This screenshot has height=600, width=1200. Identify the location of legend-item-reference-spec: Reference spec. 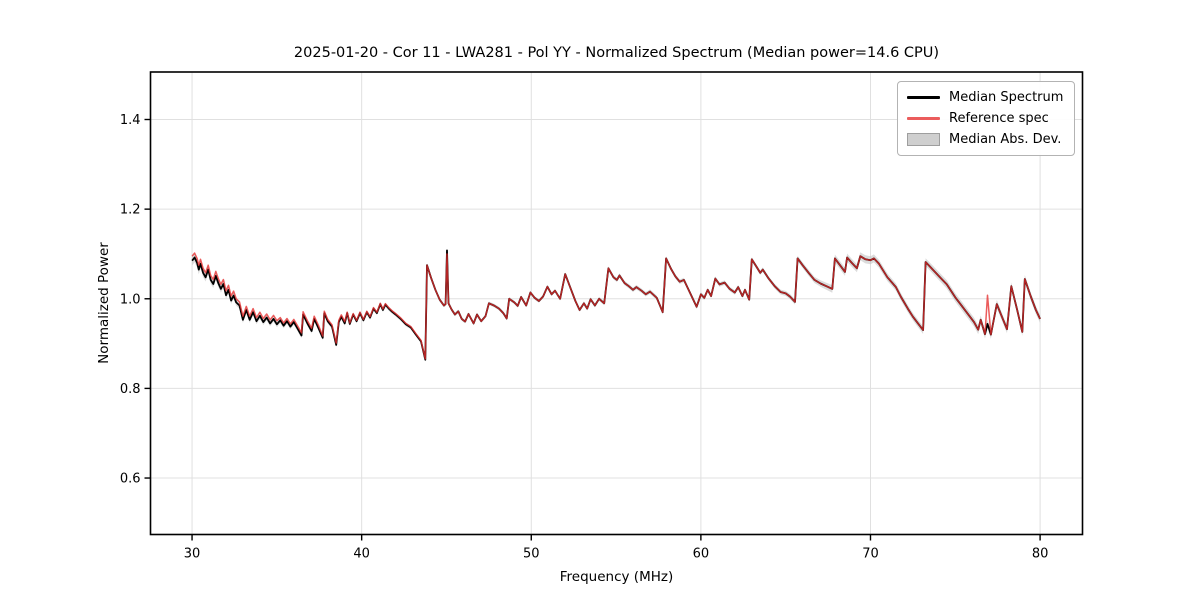
(986, 118).